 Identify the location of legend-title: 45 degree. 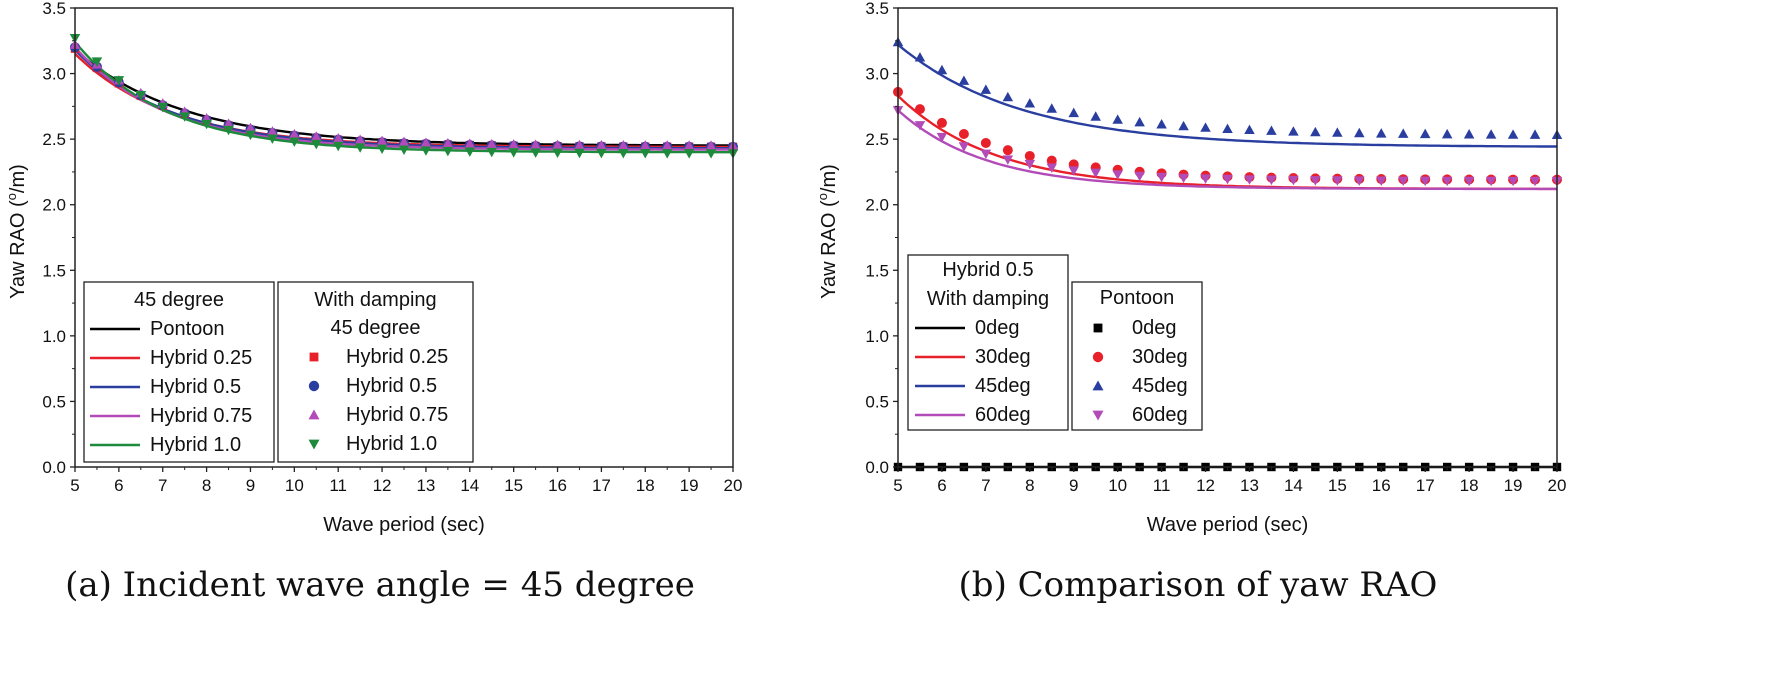
(375, 328).